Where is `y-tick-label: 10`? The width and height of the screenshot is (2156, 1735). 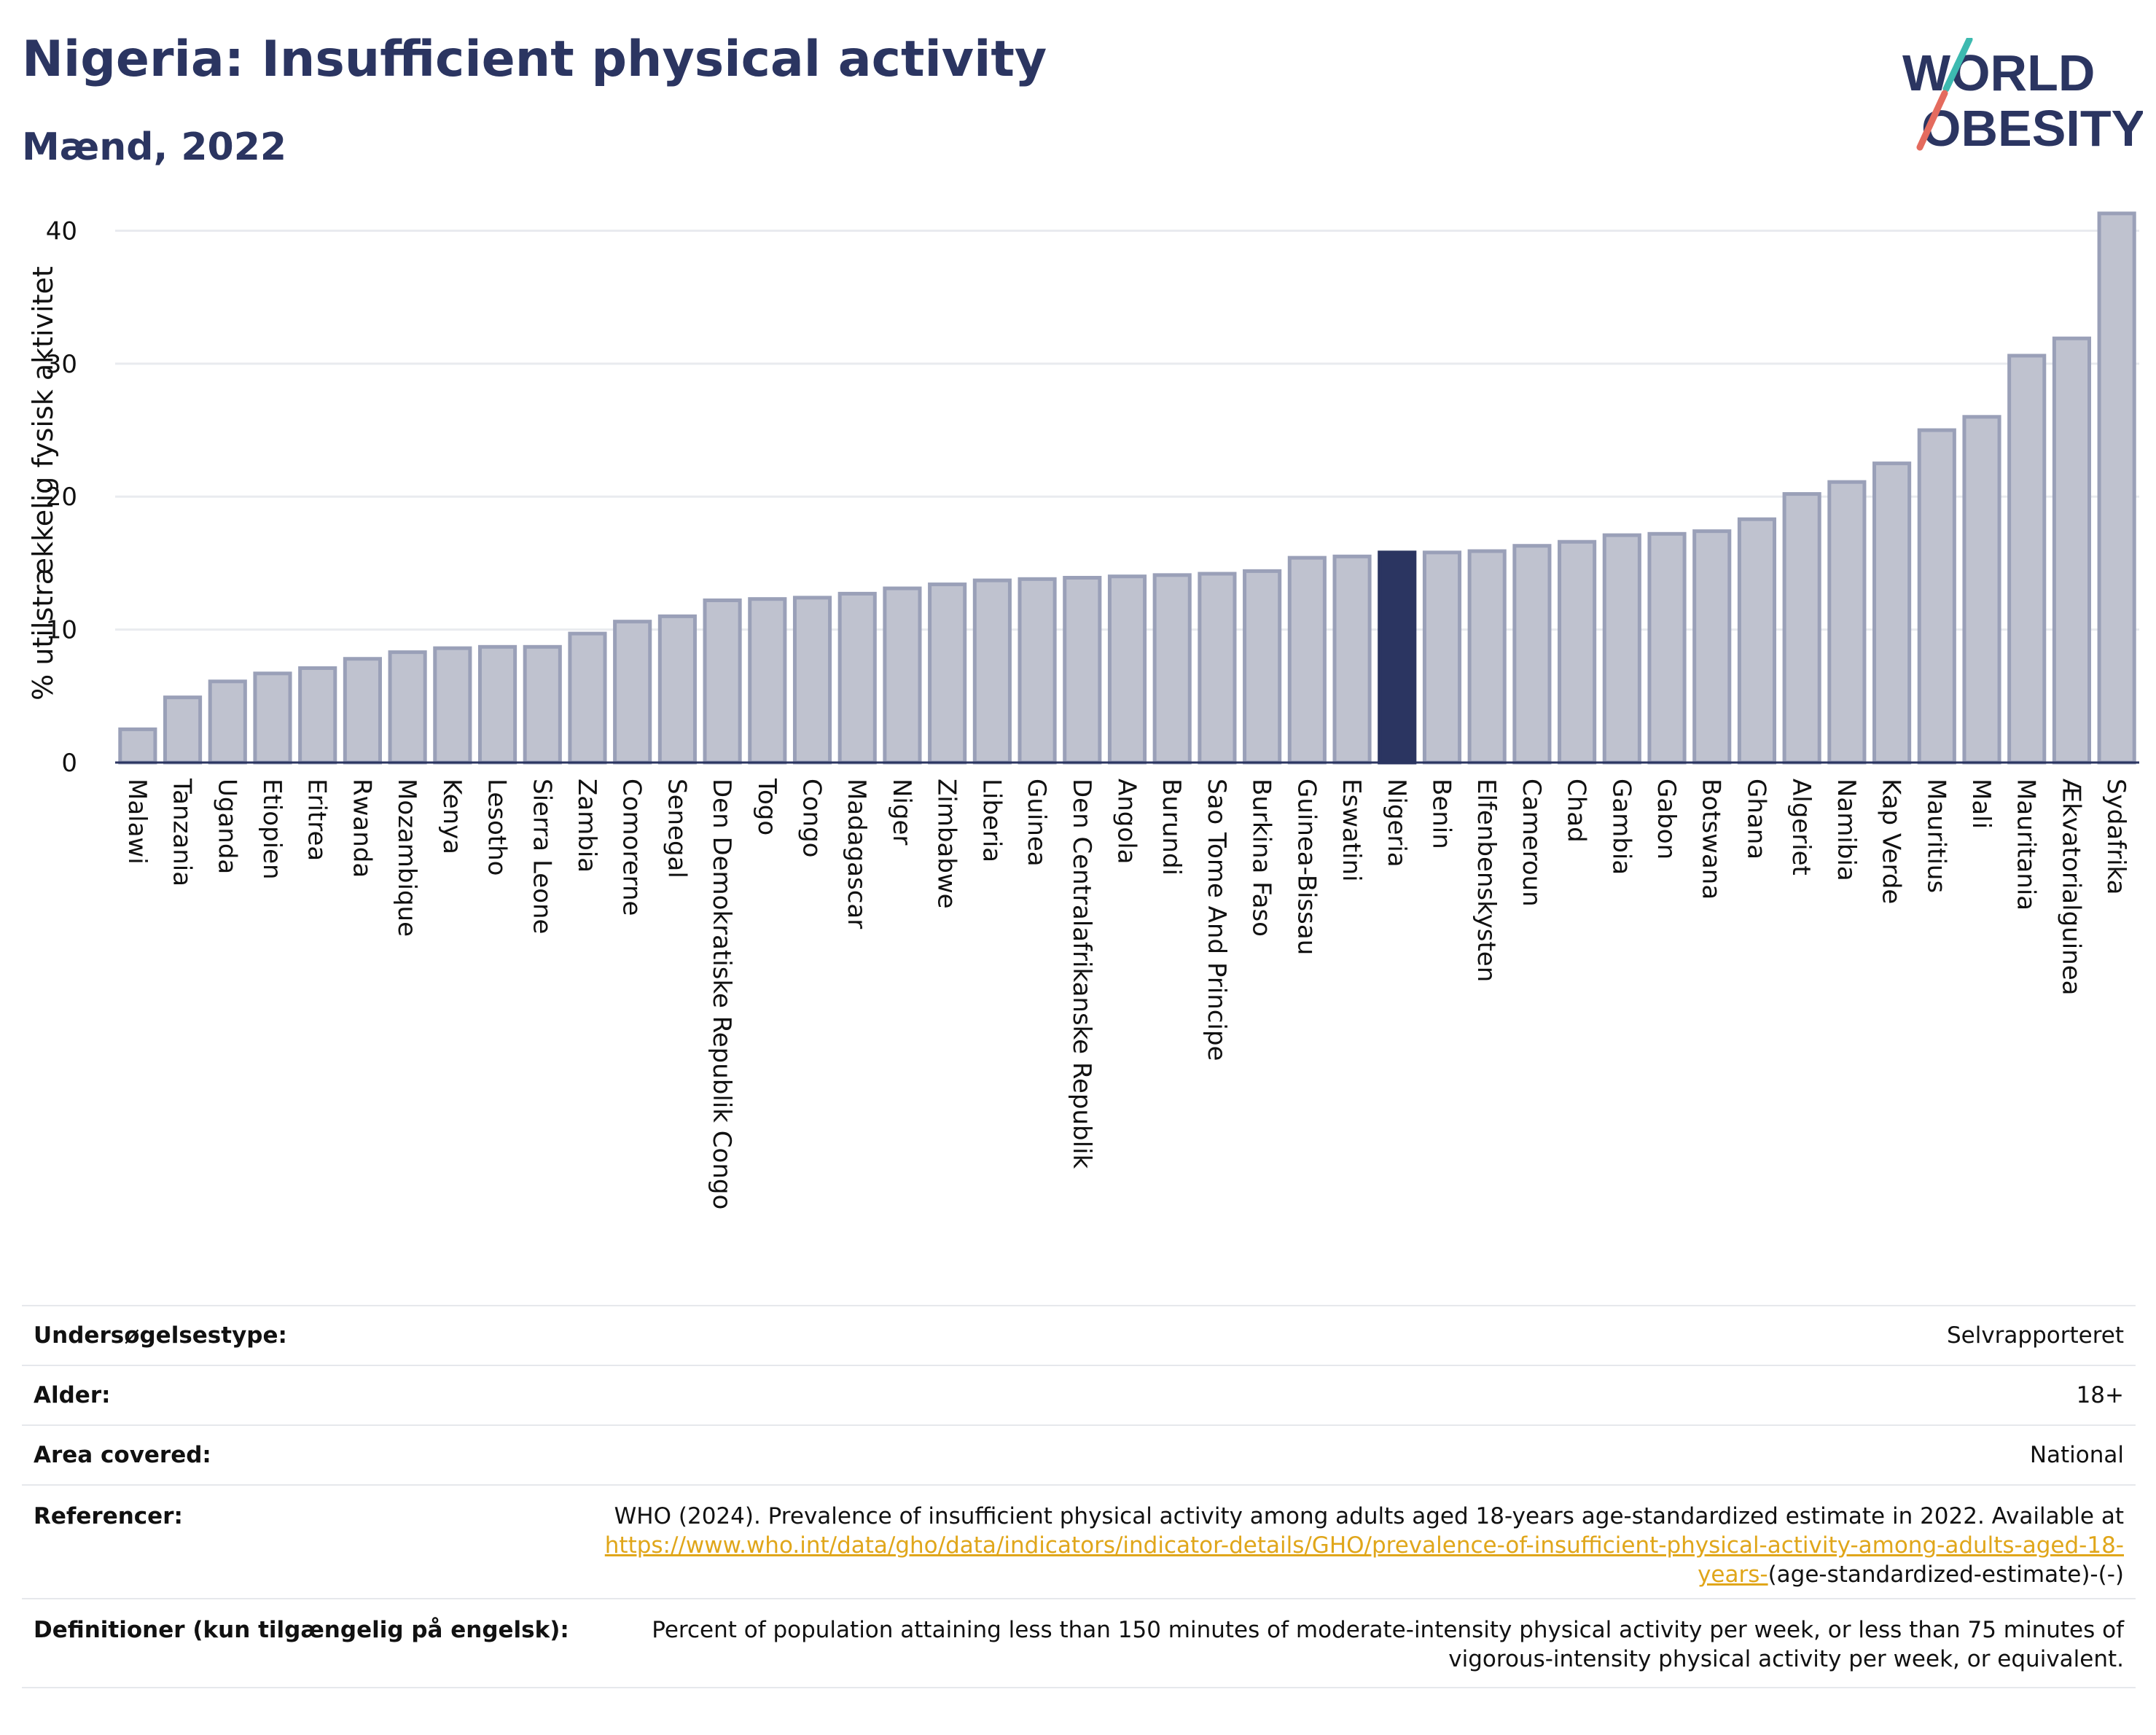
y-tick-label: 10 is located at coordinates (62, 630).